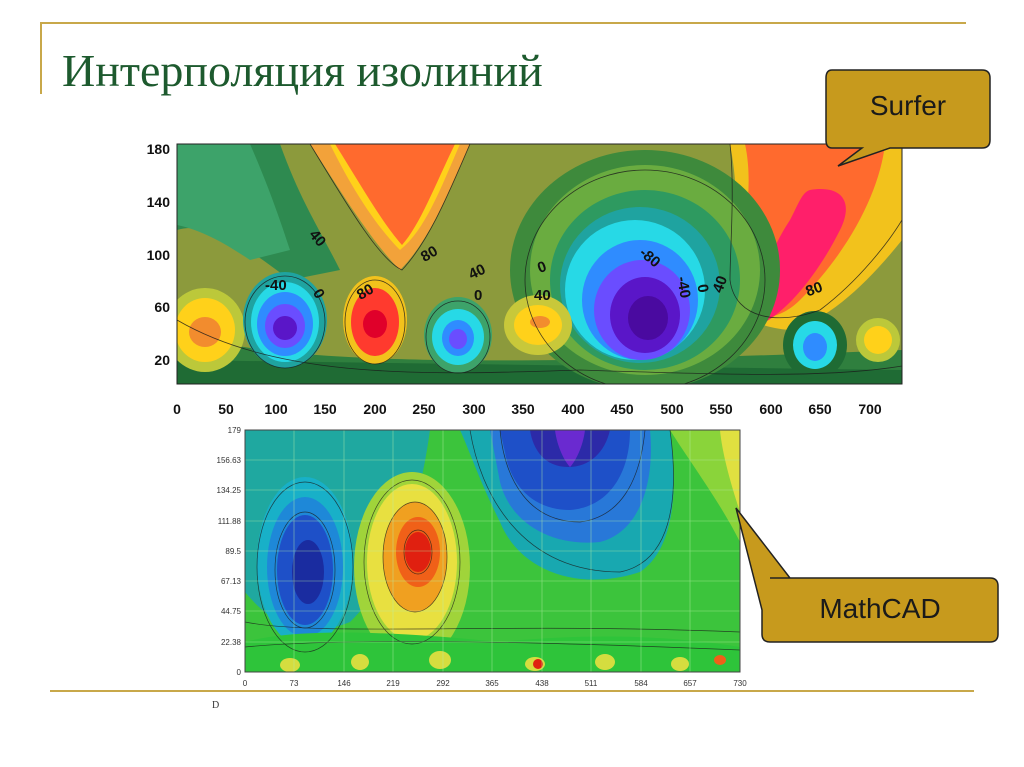 Image resolution: width=1024 pixels, height=767 pixels. I want to click on surfer-y-tick: 140, so click(159, 202).